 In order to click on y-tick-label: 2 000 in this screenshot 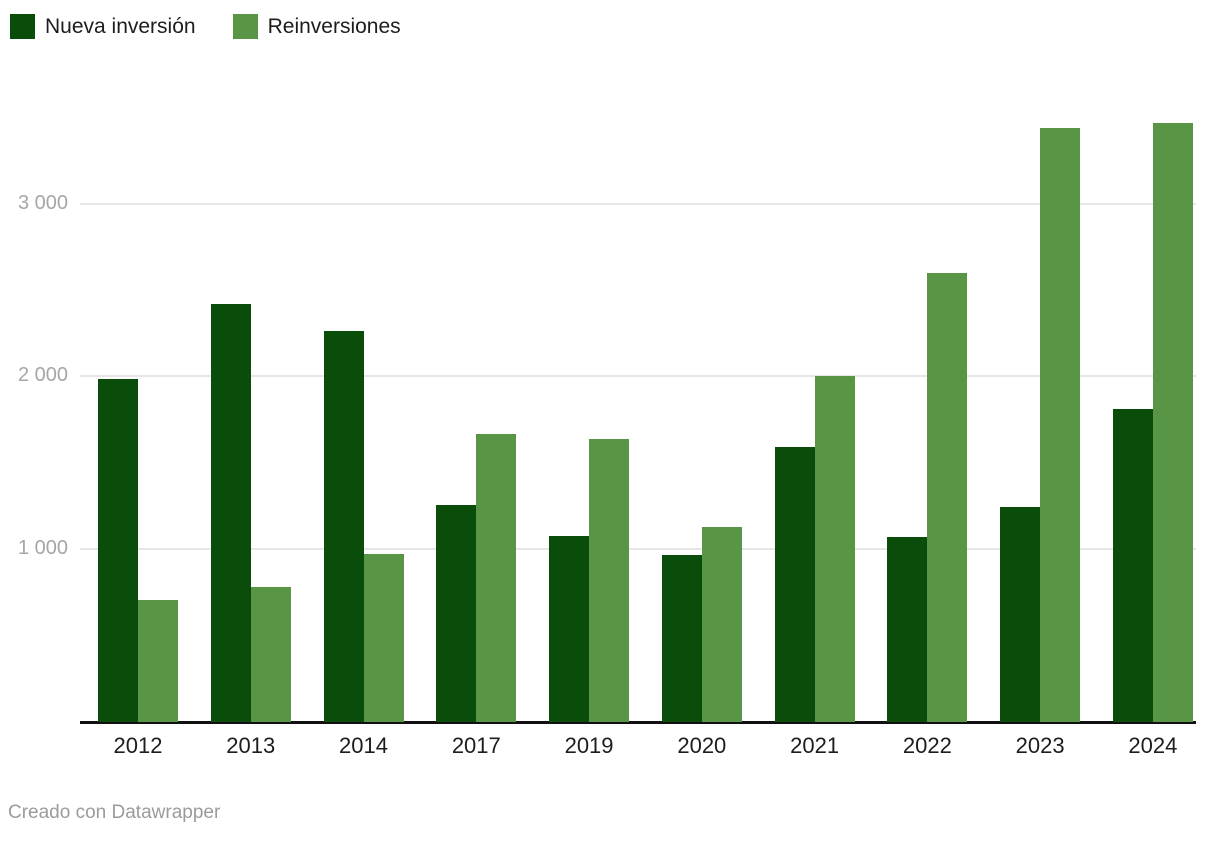, I will do `click(42, 375)`.